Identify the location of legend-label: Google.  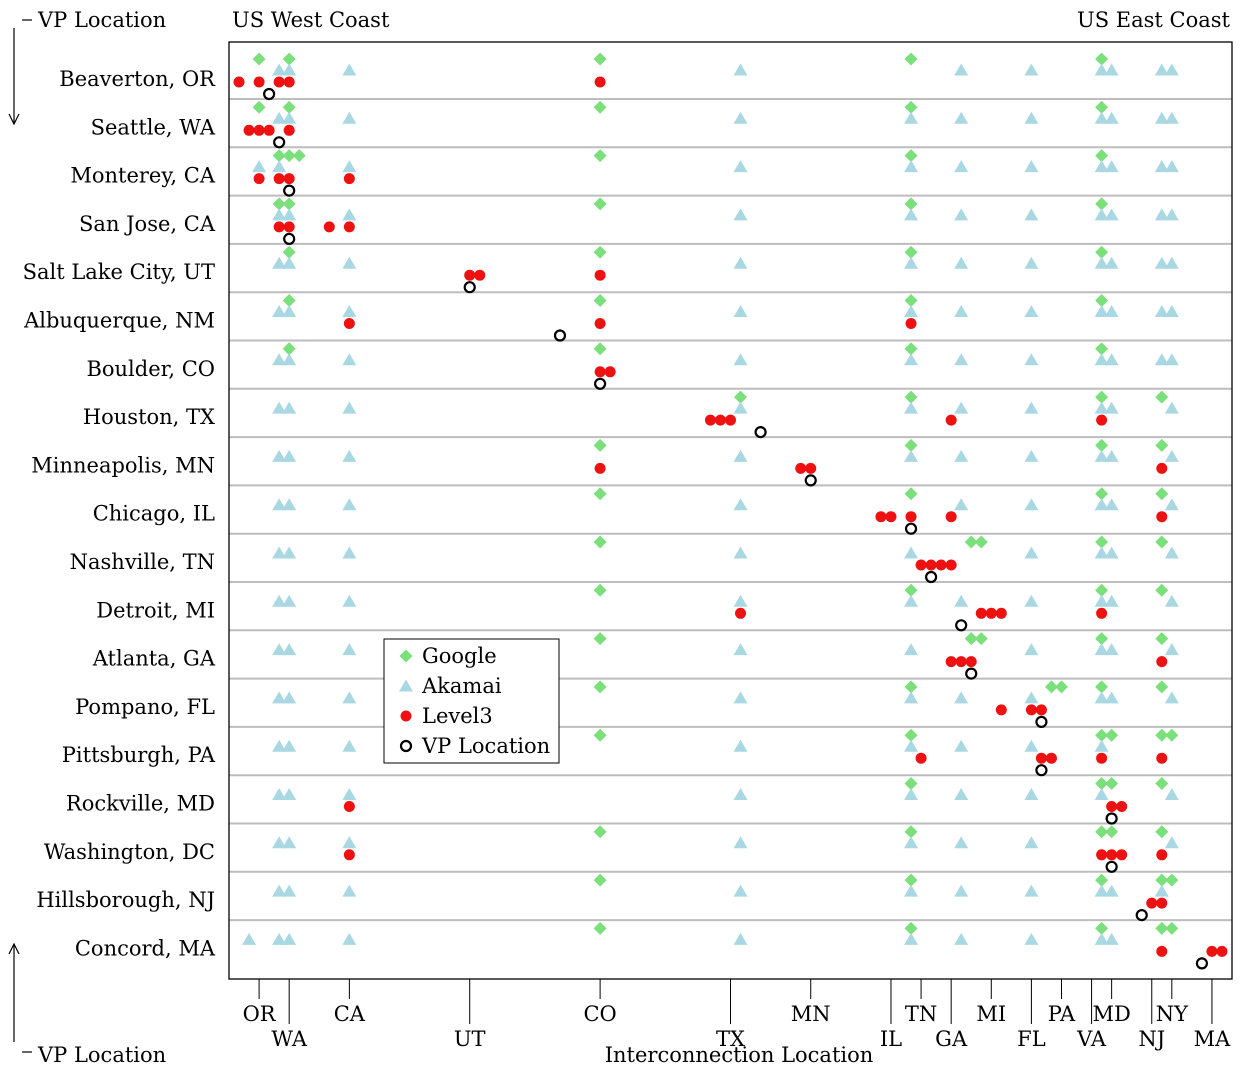
(459, 656).